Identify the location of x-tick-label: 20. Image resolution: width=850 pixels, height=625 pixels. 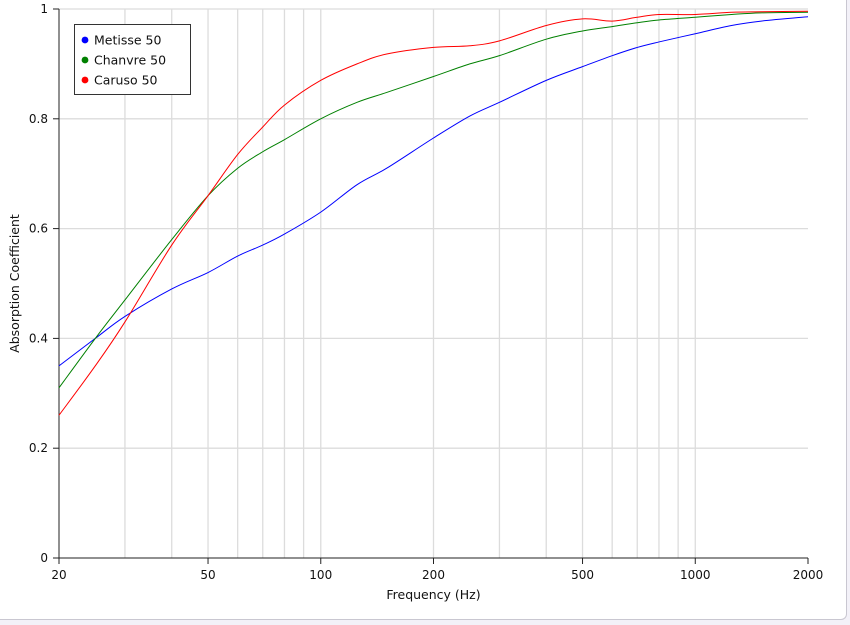
(58, 575).